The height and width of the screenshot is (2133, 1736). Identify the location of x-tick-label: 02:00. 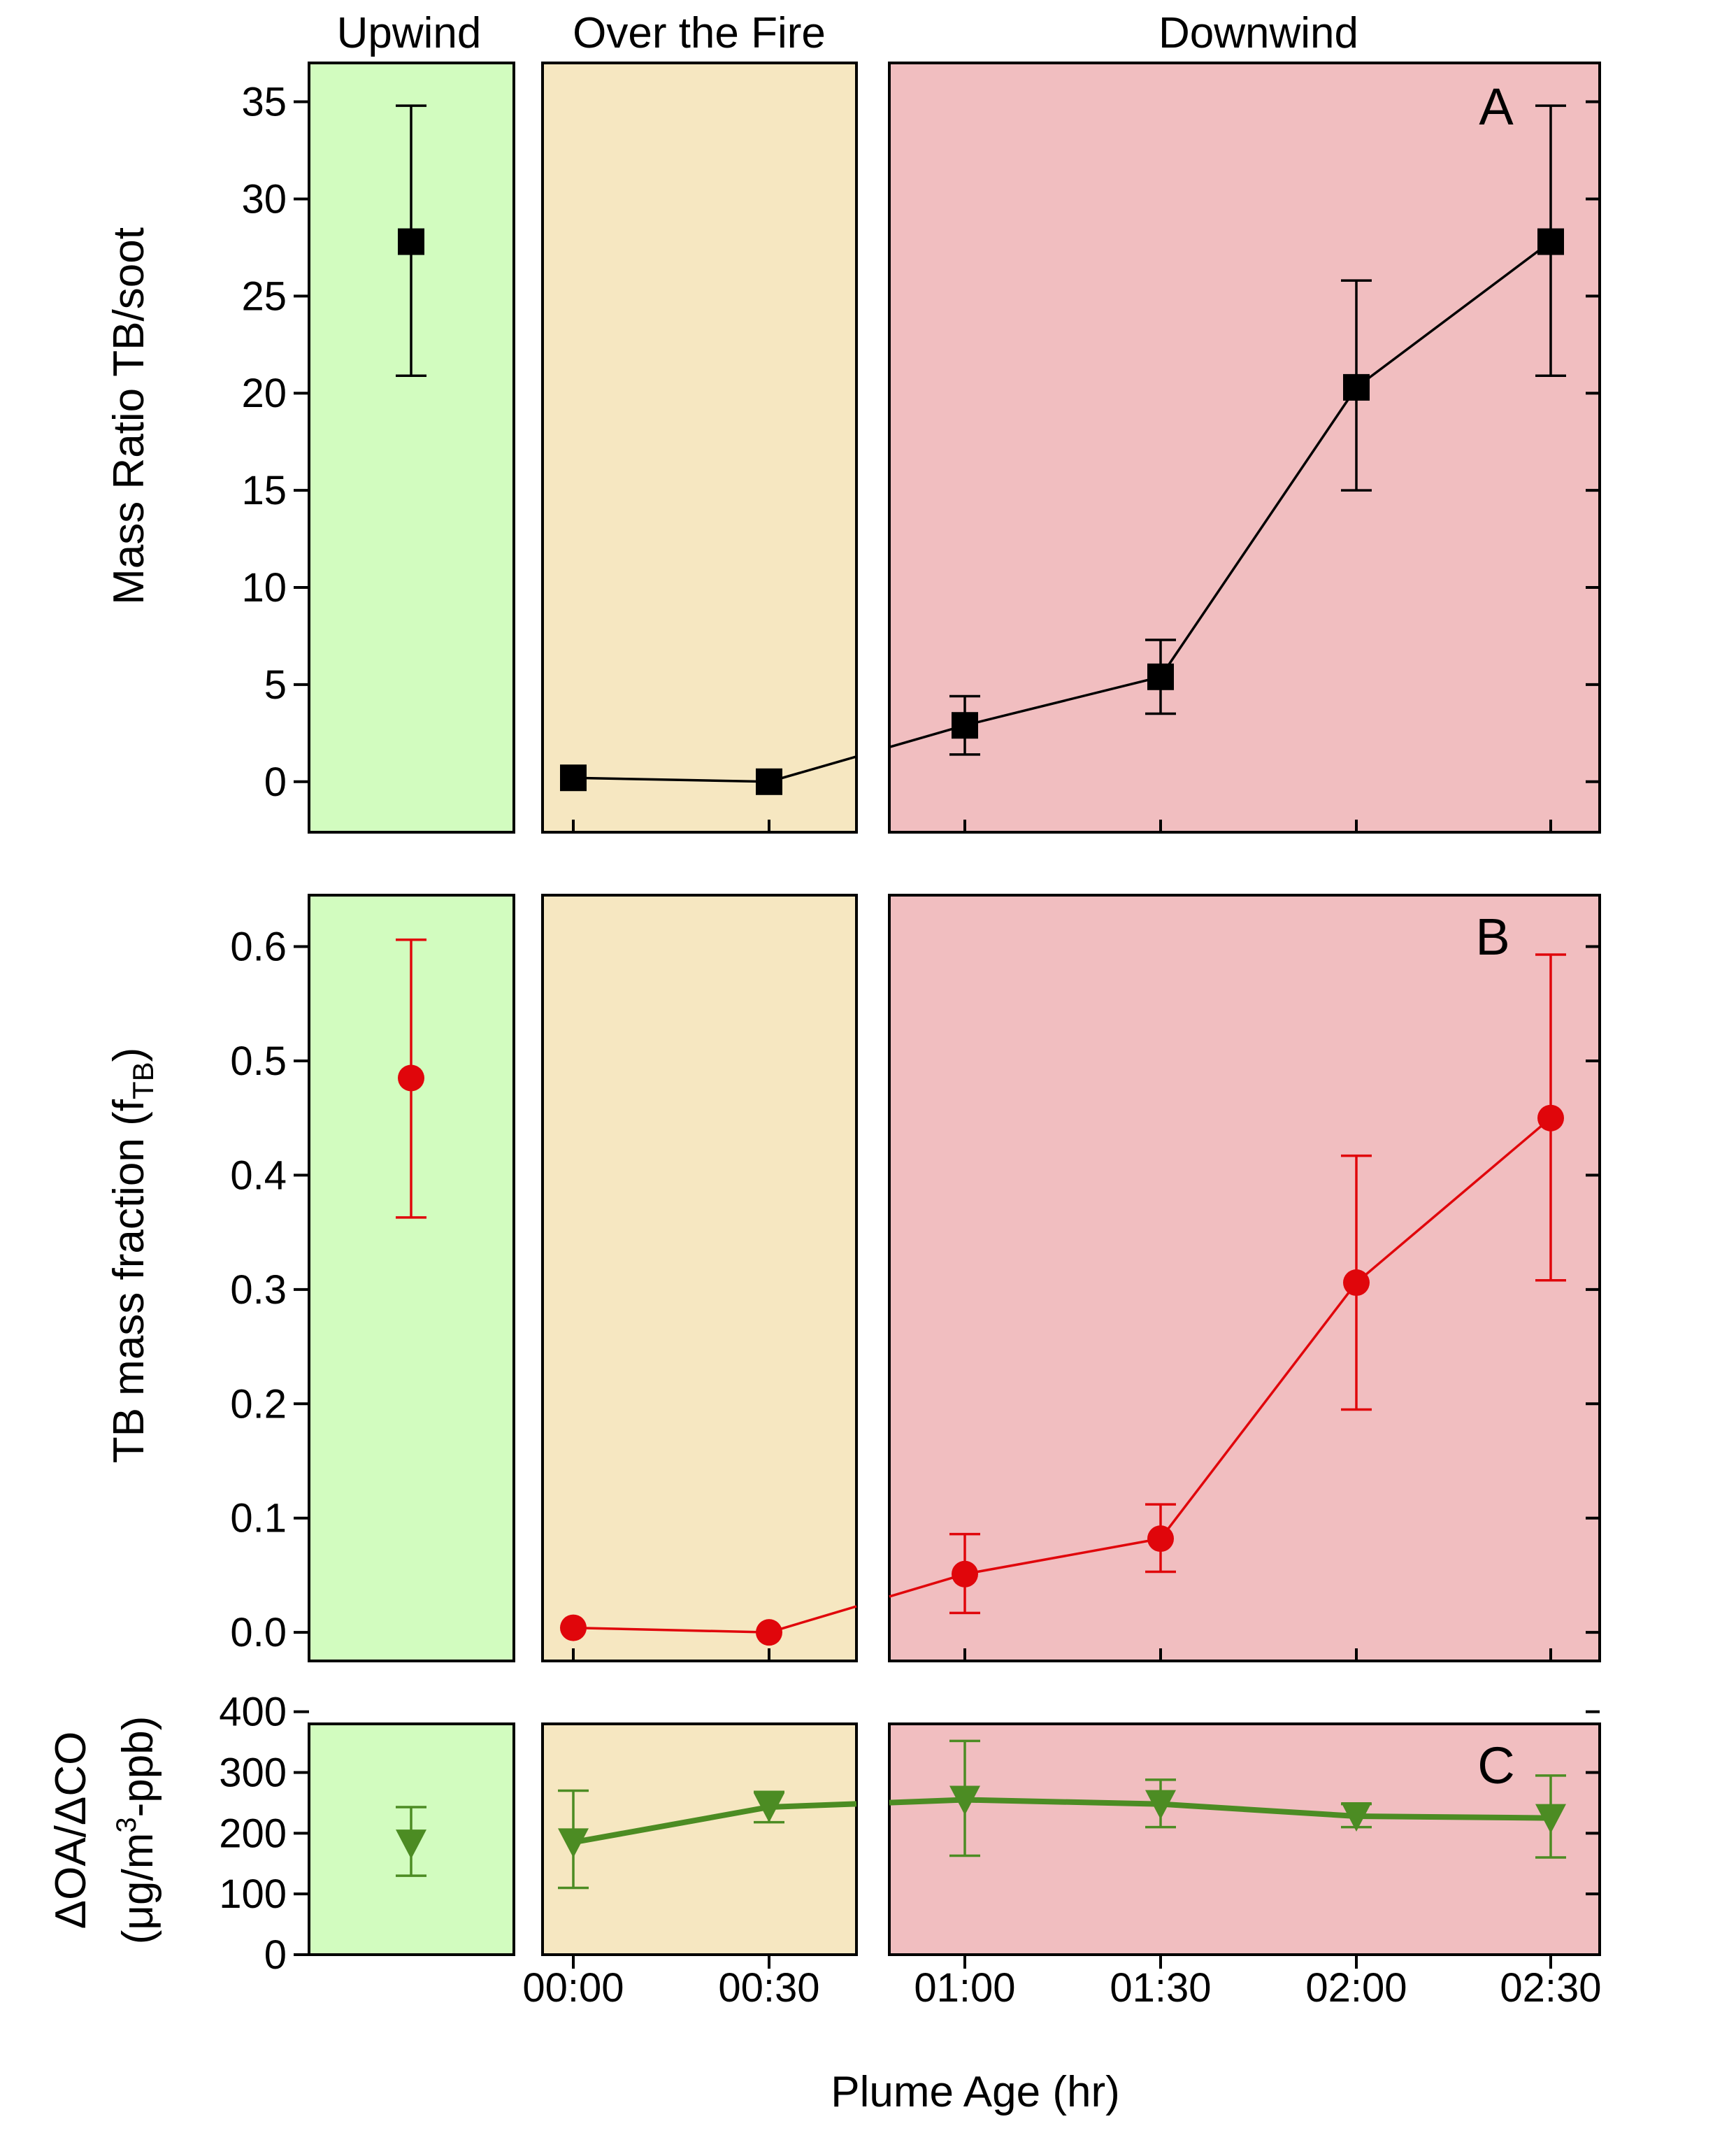
(1356, 1988).